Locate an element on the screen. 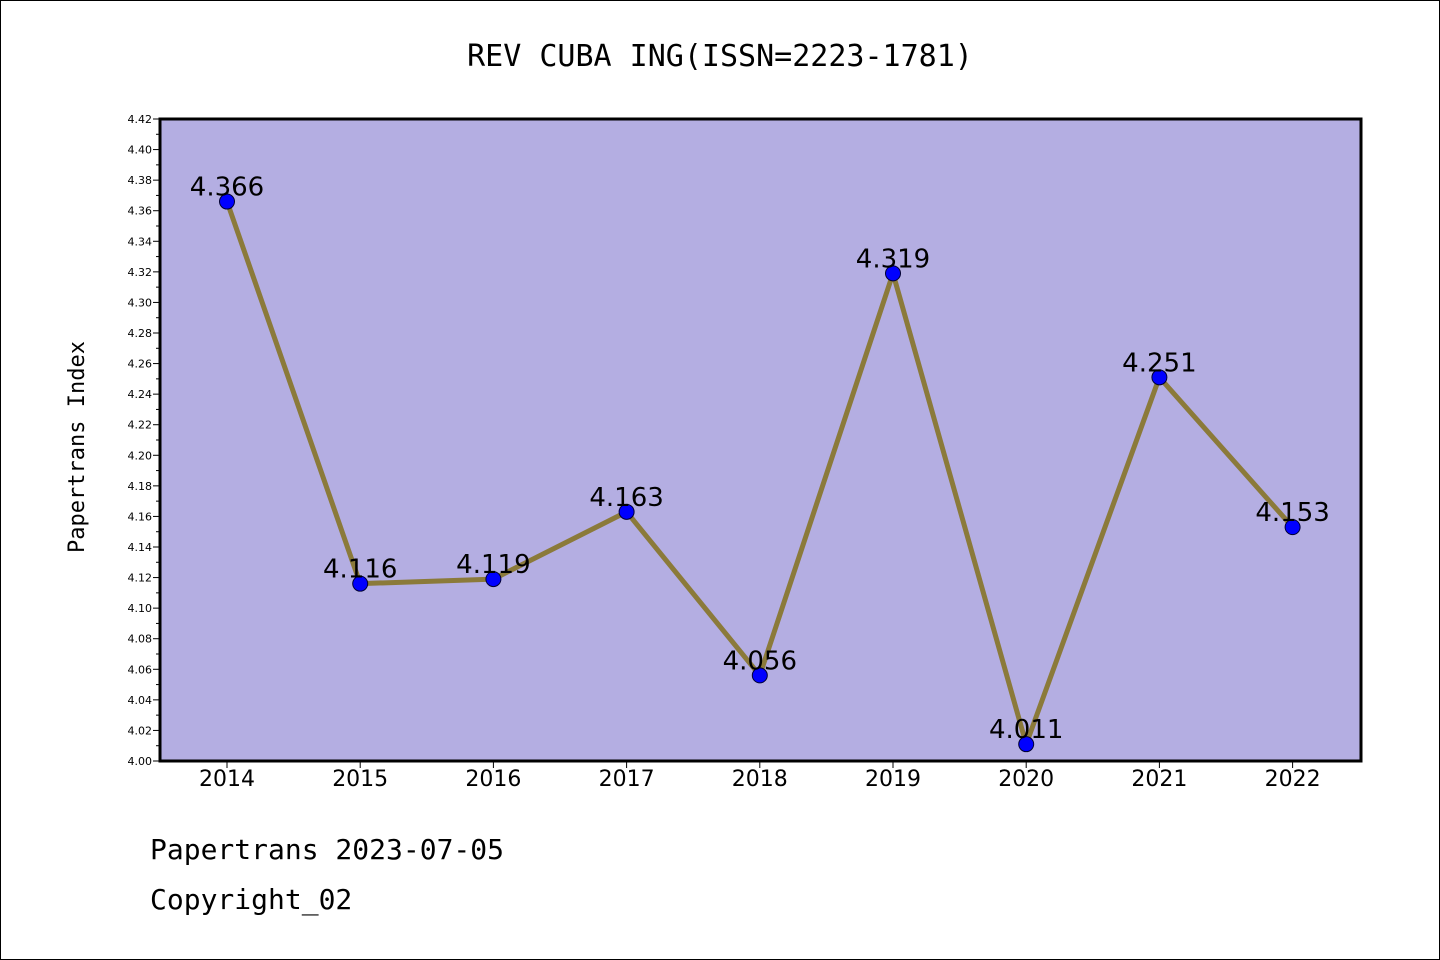  data-label: 4.163 is located at coordinates (626, 498).